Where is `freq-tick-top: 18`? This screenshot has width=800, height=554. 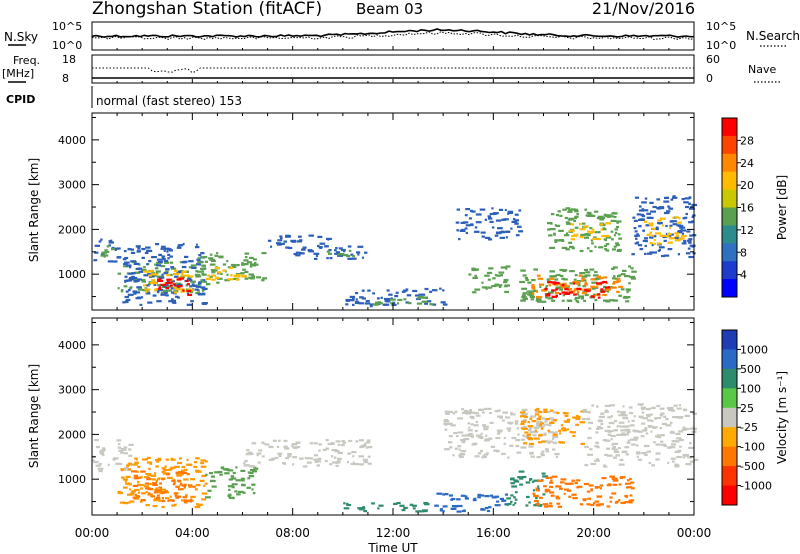
freq-tick-top: 18 is located at coordinates (69, 59).